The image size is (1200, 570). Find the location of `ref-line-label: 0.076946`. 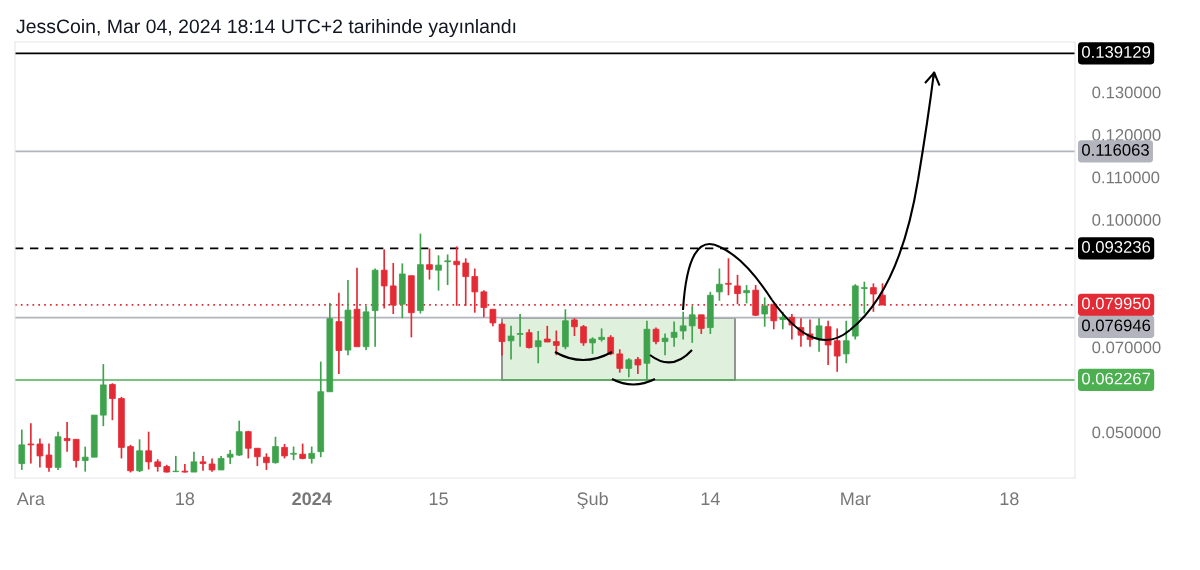

ref-line-label: 0.076946 is located at coordinates (1116, 325).